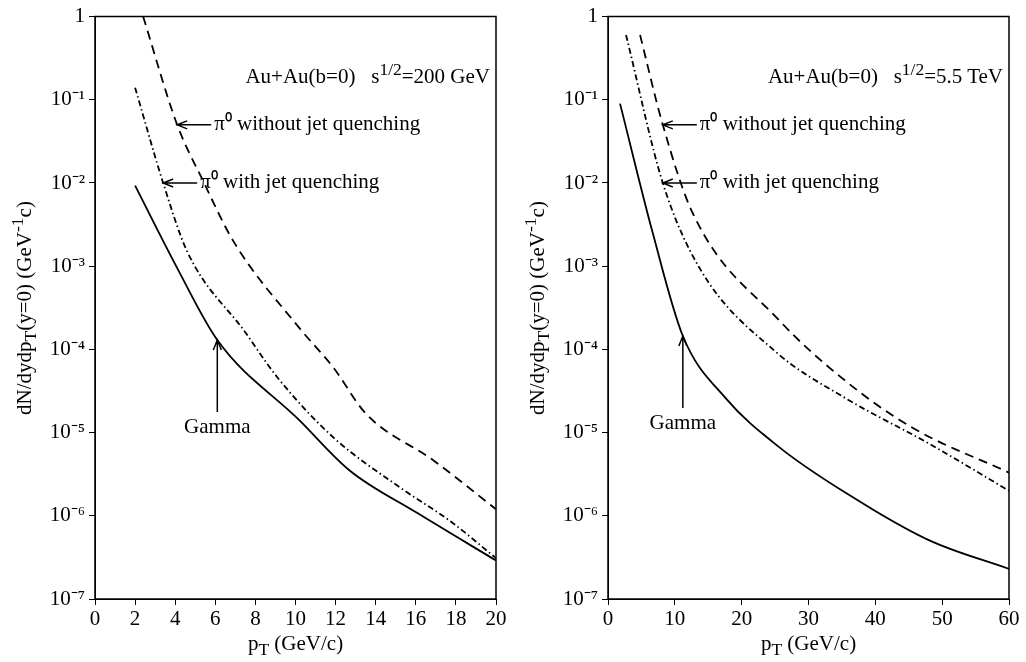 The height and width of the screenshot is (662, 1026). Describe the element at coordinates (942, 618) in the screenshot. I see `x-tick-label: 50` at that location.